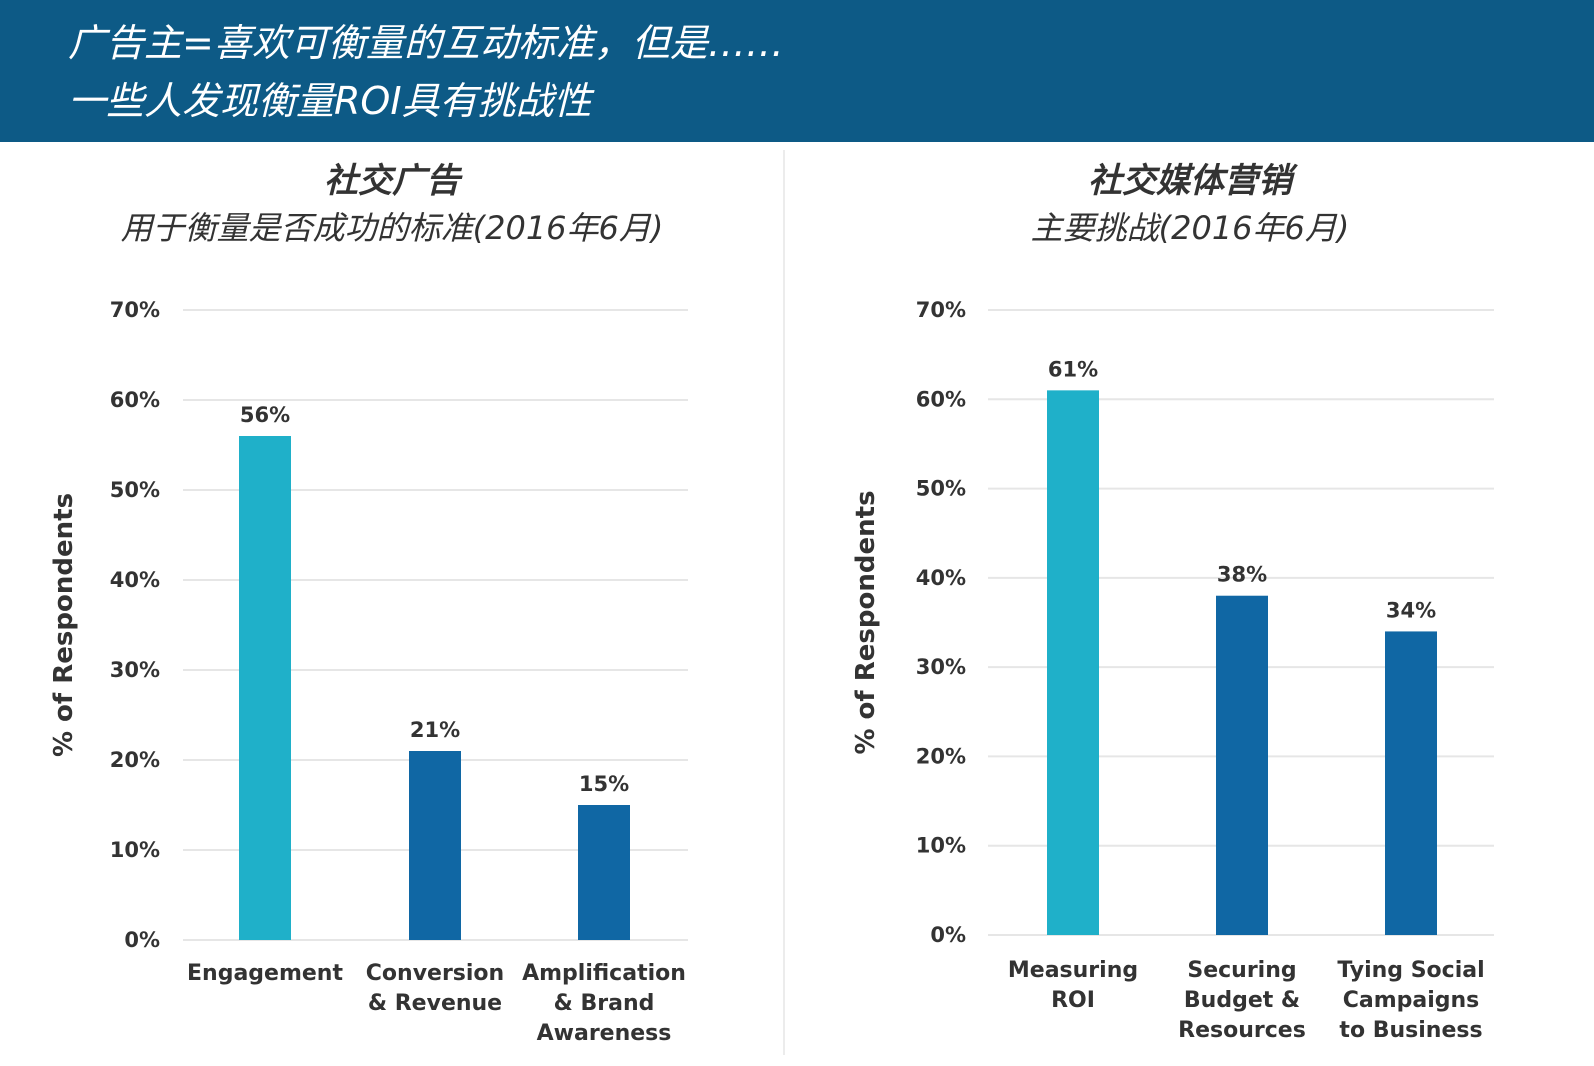  What do you see at coordinates (1410, 1000) in the screenshot?
I see `category-label: Tying Social Campaigns to Business` at bounding box center [1410, 1000].